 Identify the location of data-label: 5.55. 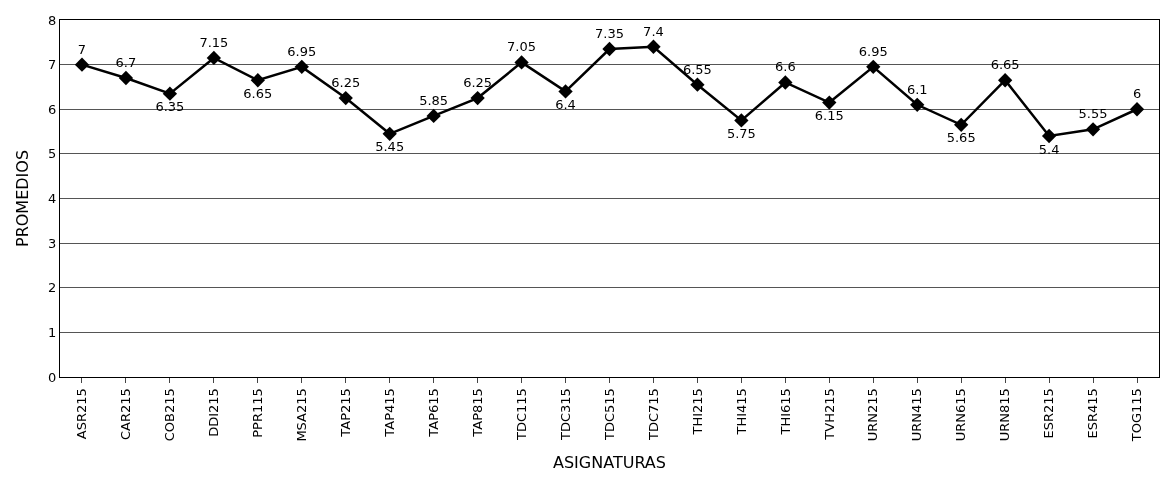
(1093, 114).